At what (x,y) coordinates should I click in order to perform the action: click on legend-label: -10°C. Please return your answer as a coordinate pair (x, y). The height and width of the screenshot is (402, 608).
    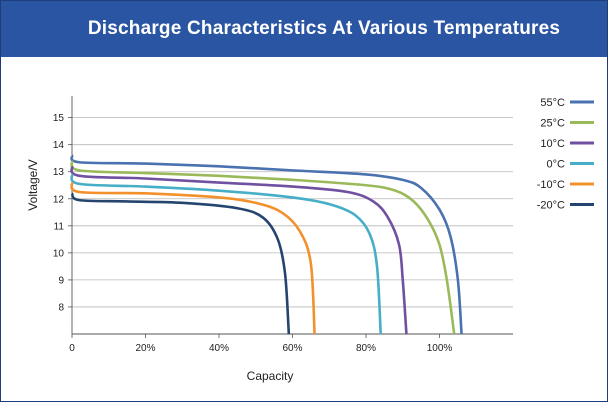
    Looking at the image, I should click on (551, 185).